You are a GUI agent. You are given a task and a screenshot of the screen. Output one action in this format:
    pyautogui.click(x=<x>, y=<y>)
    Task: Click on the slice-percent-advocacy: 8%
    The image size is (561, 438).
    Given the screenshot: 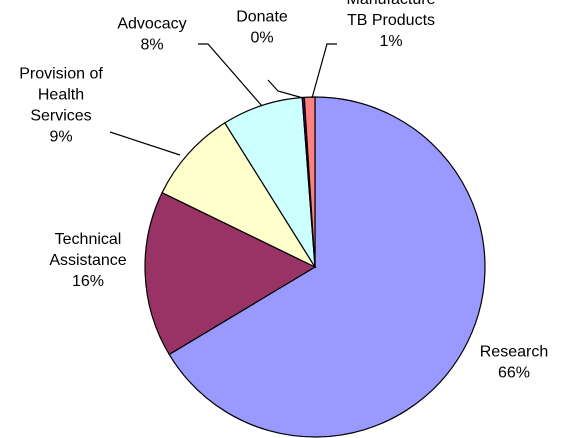 What is the action you would take?
    pyautogui.click(x=151, y=45)
    